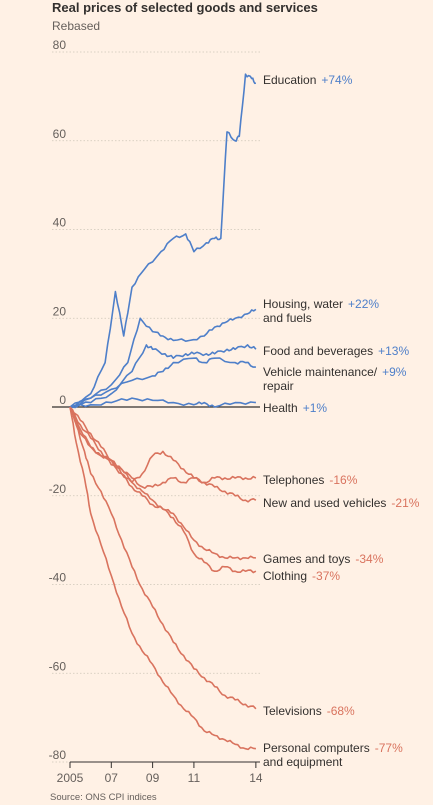 The image size is (433, 805). Describe the element at coordinates (256, 778) in the screenshot. I see `x-tick-label: 14` at that location.